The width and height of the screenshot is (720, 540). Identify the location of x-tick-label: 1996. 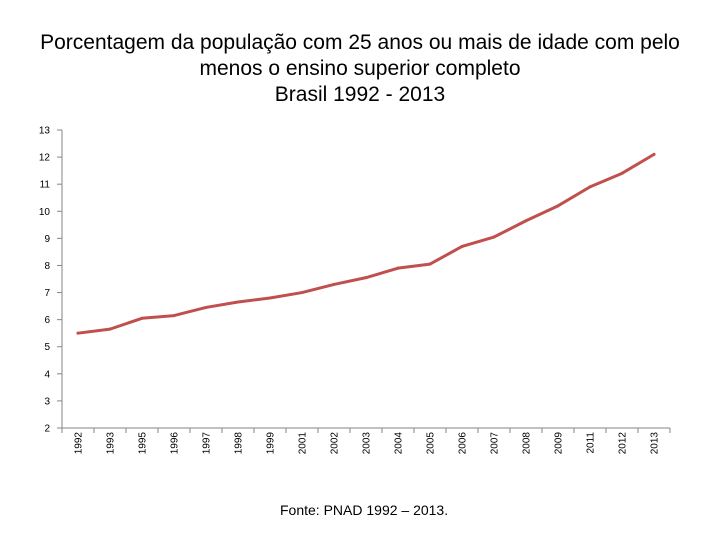
(175, 443).